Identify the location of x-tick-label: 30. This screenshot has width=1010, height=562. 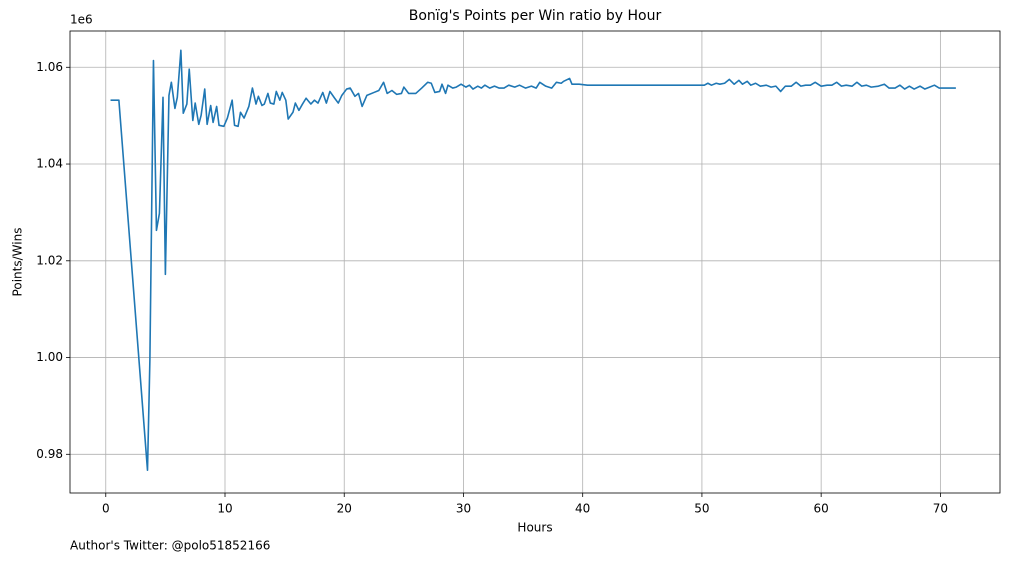
(463, 509).